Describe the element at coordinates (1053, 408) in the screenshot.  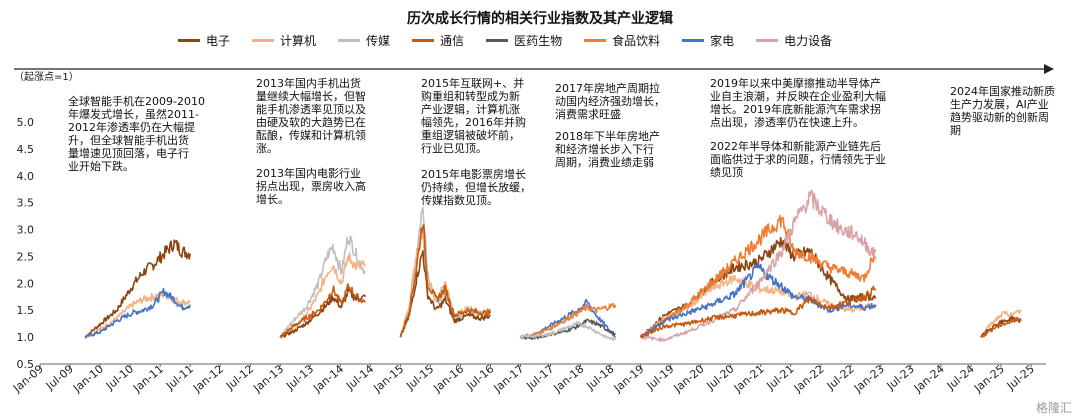
I see `watermark: 格隆汇` at that location.